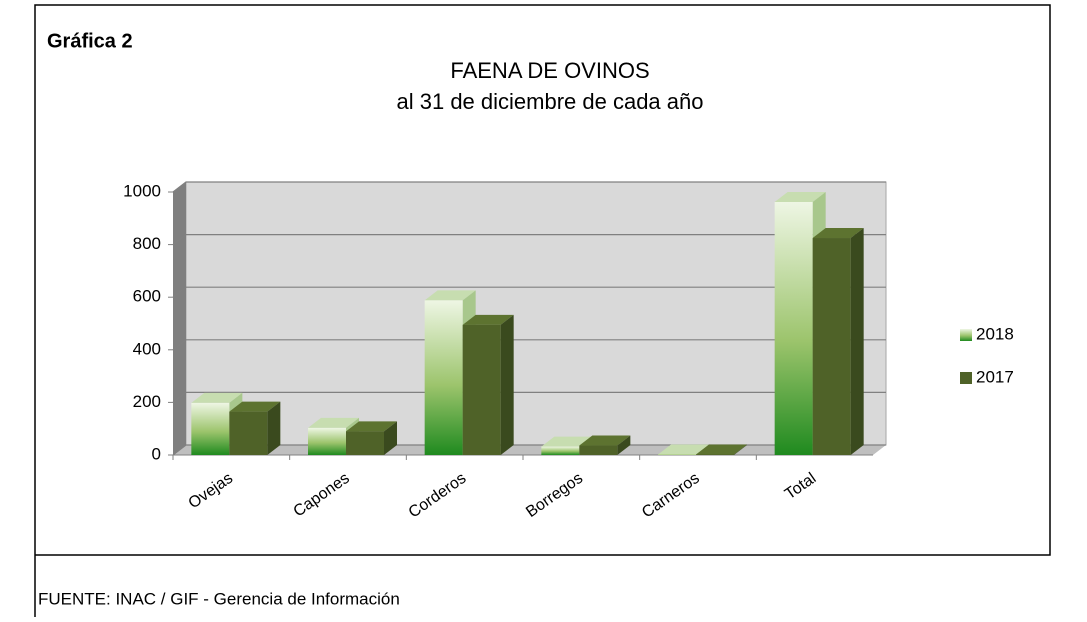  Describe the element at coordinates (147, 296) in the screenshot. I see `y-tick-label: 600` at that location.